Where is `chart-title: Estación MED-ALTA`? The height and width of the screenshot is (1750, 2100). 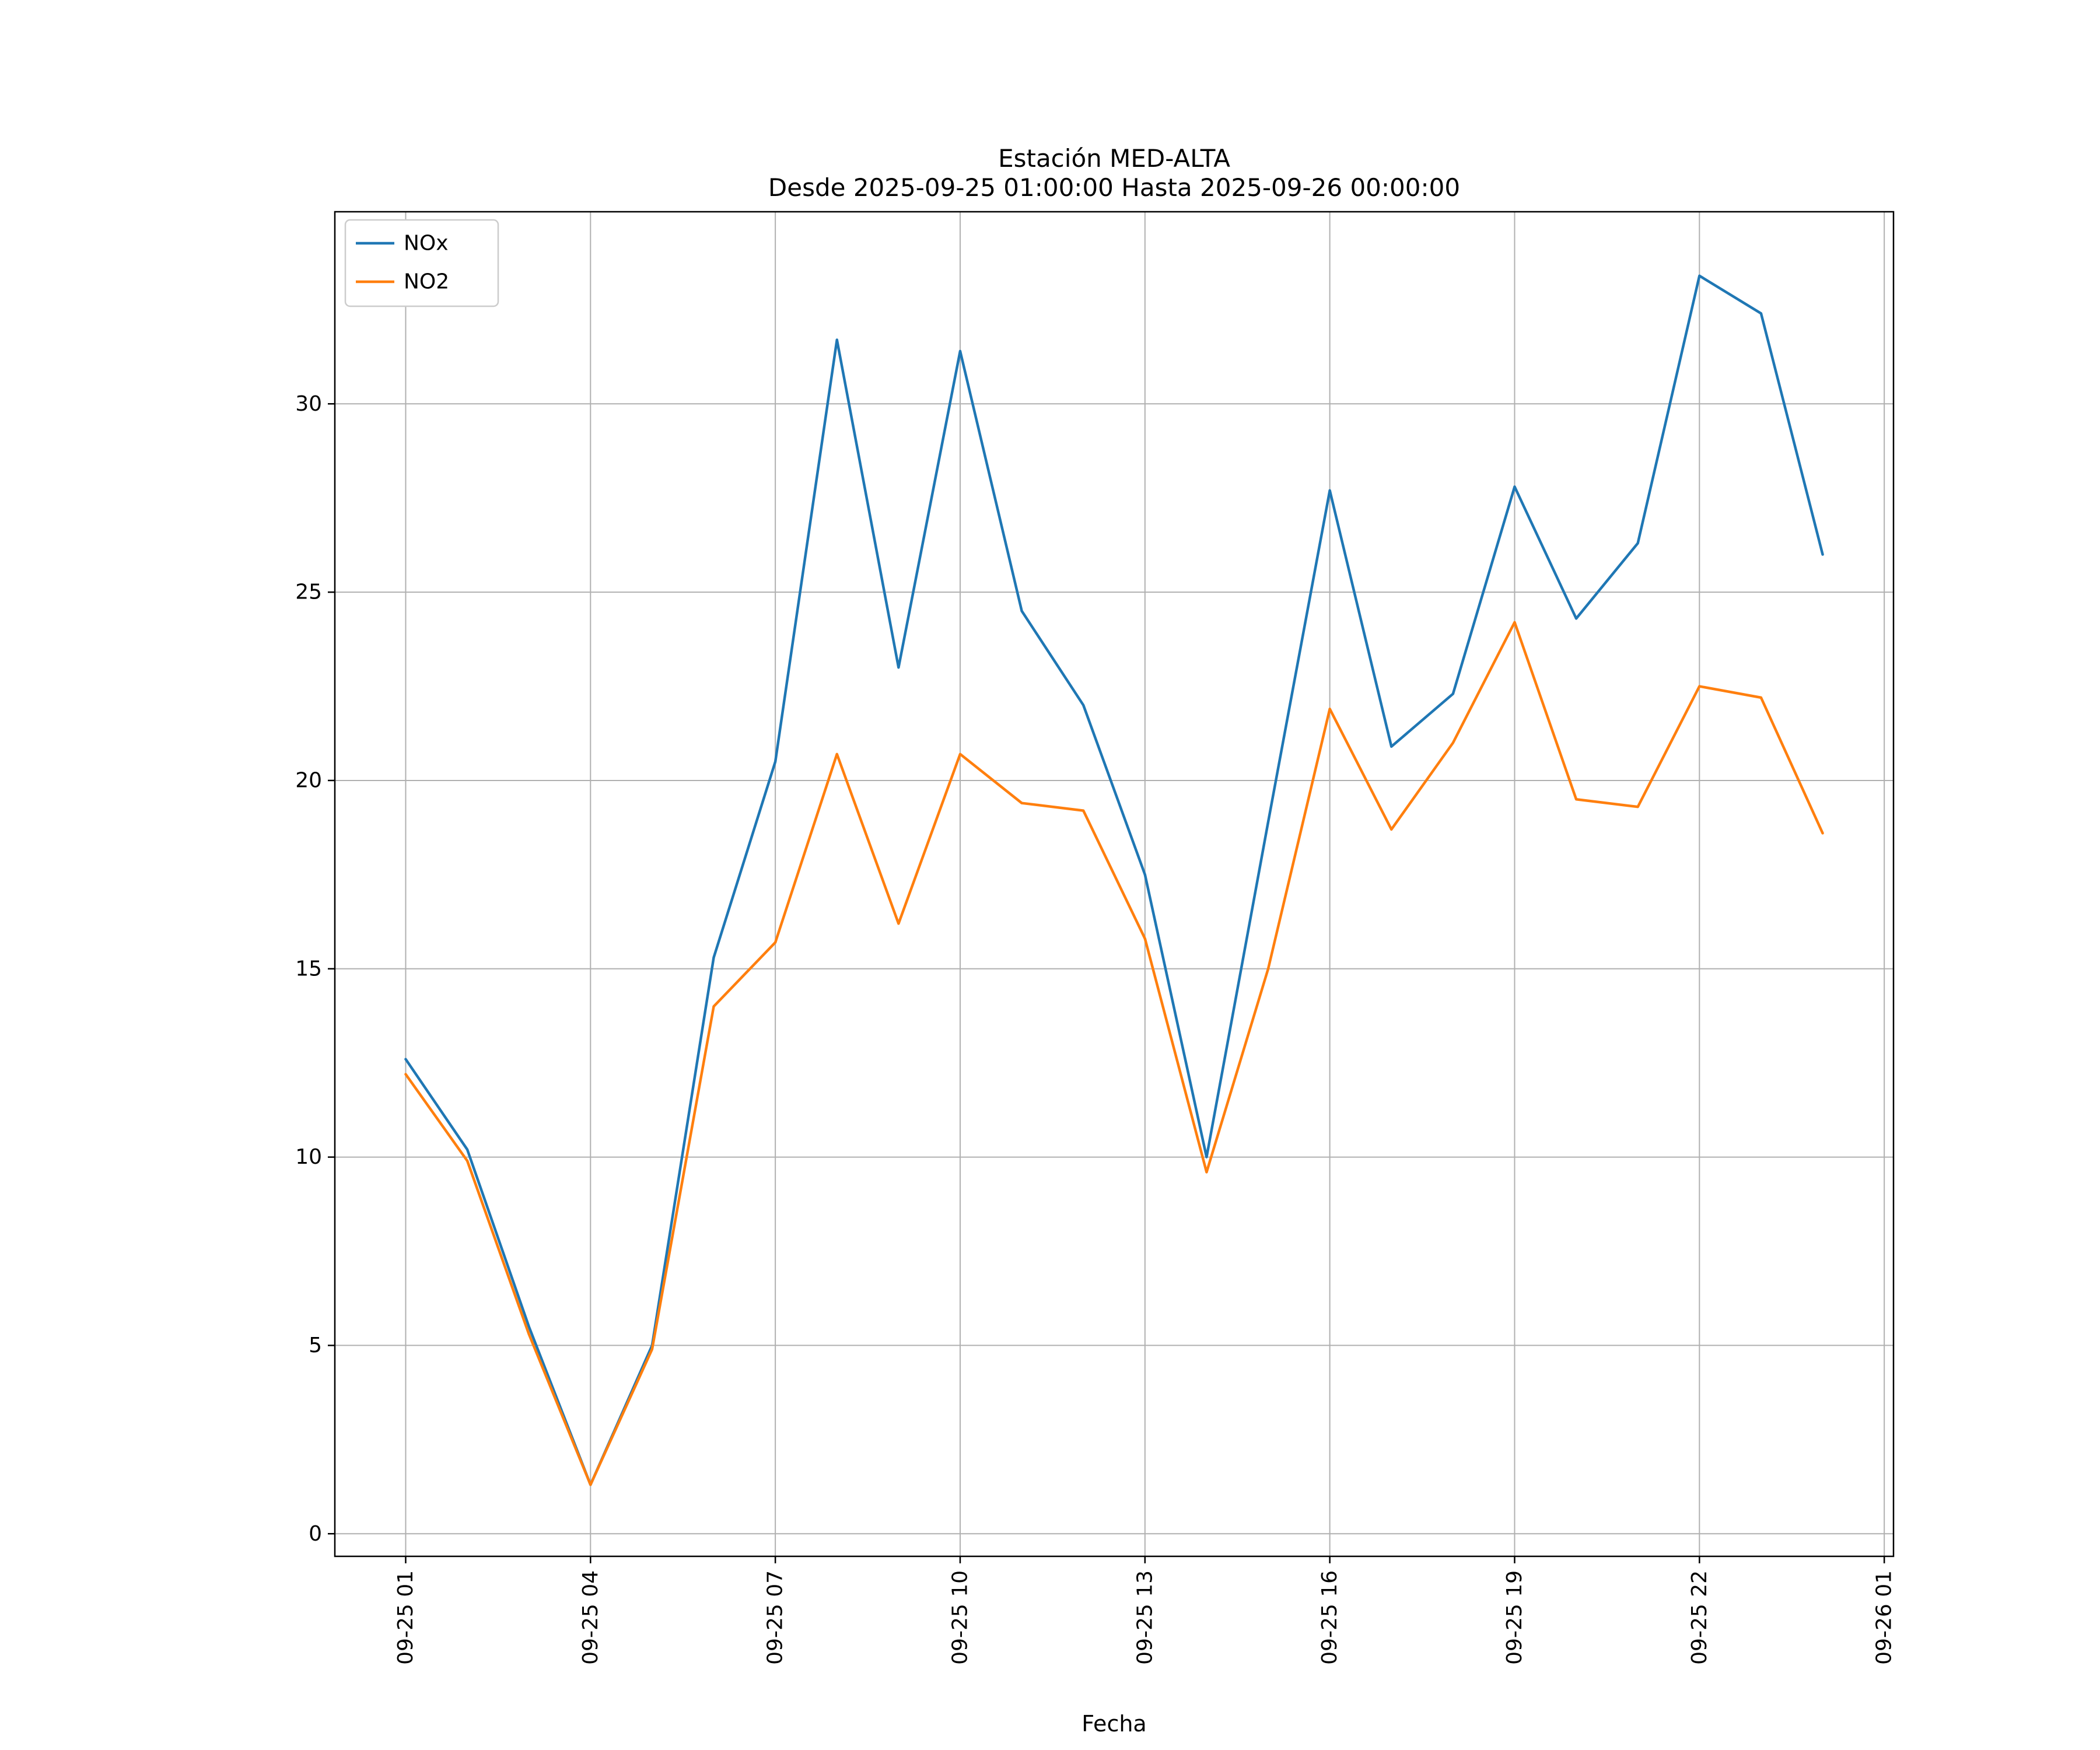
chart-title: Estación MED-ALTA is located at coordinates (1114, 159).